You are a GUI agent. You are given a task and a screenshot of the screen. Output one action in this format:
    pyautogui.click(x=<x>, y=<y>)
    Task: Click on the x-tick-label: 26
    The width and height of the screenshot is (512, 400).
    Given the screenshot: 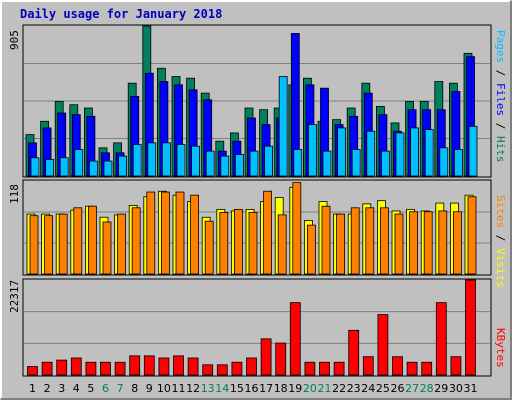 What is the action you would take?
    pyautogui.click(x=398, y=388)
    